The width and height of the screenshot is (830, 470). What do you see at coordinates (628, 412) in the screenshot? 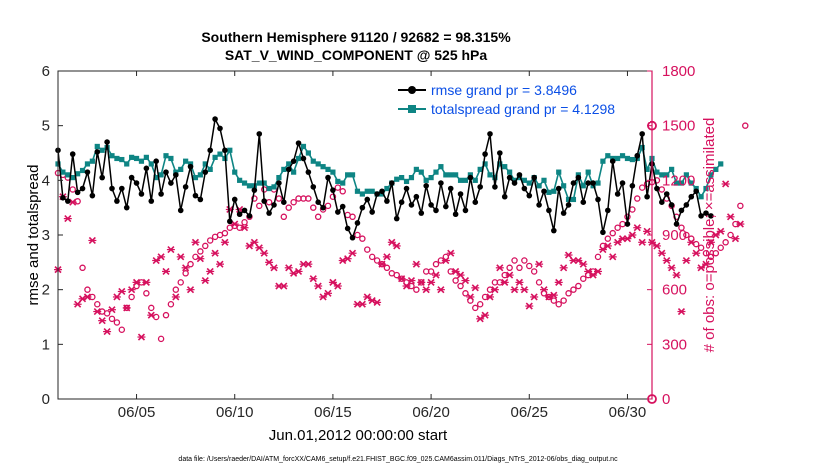
I see `x-tick-label: 06/30` at bounding box center [628, 412].